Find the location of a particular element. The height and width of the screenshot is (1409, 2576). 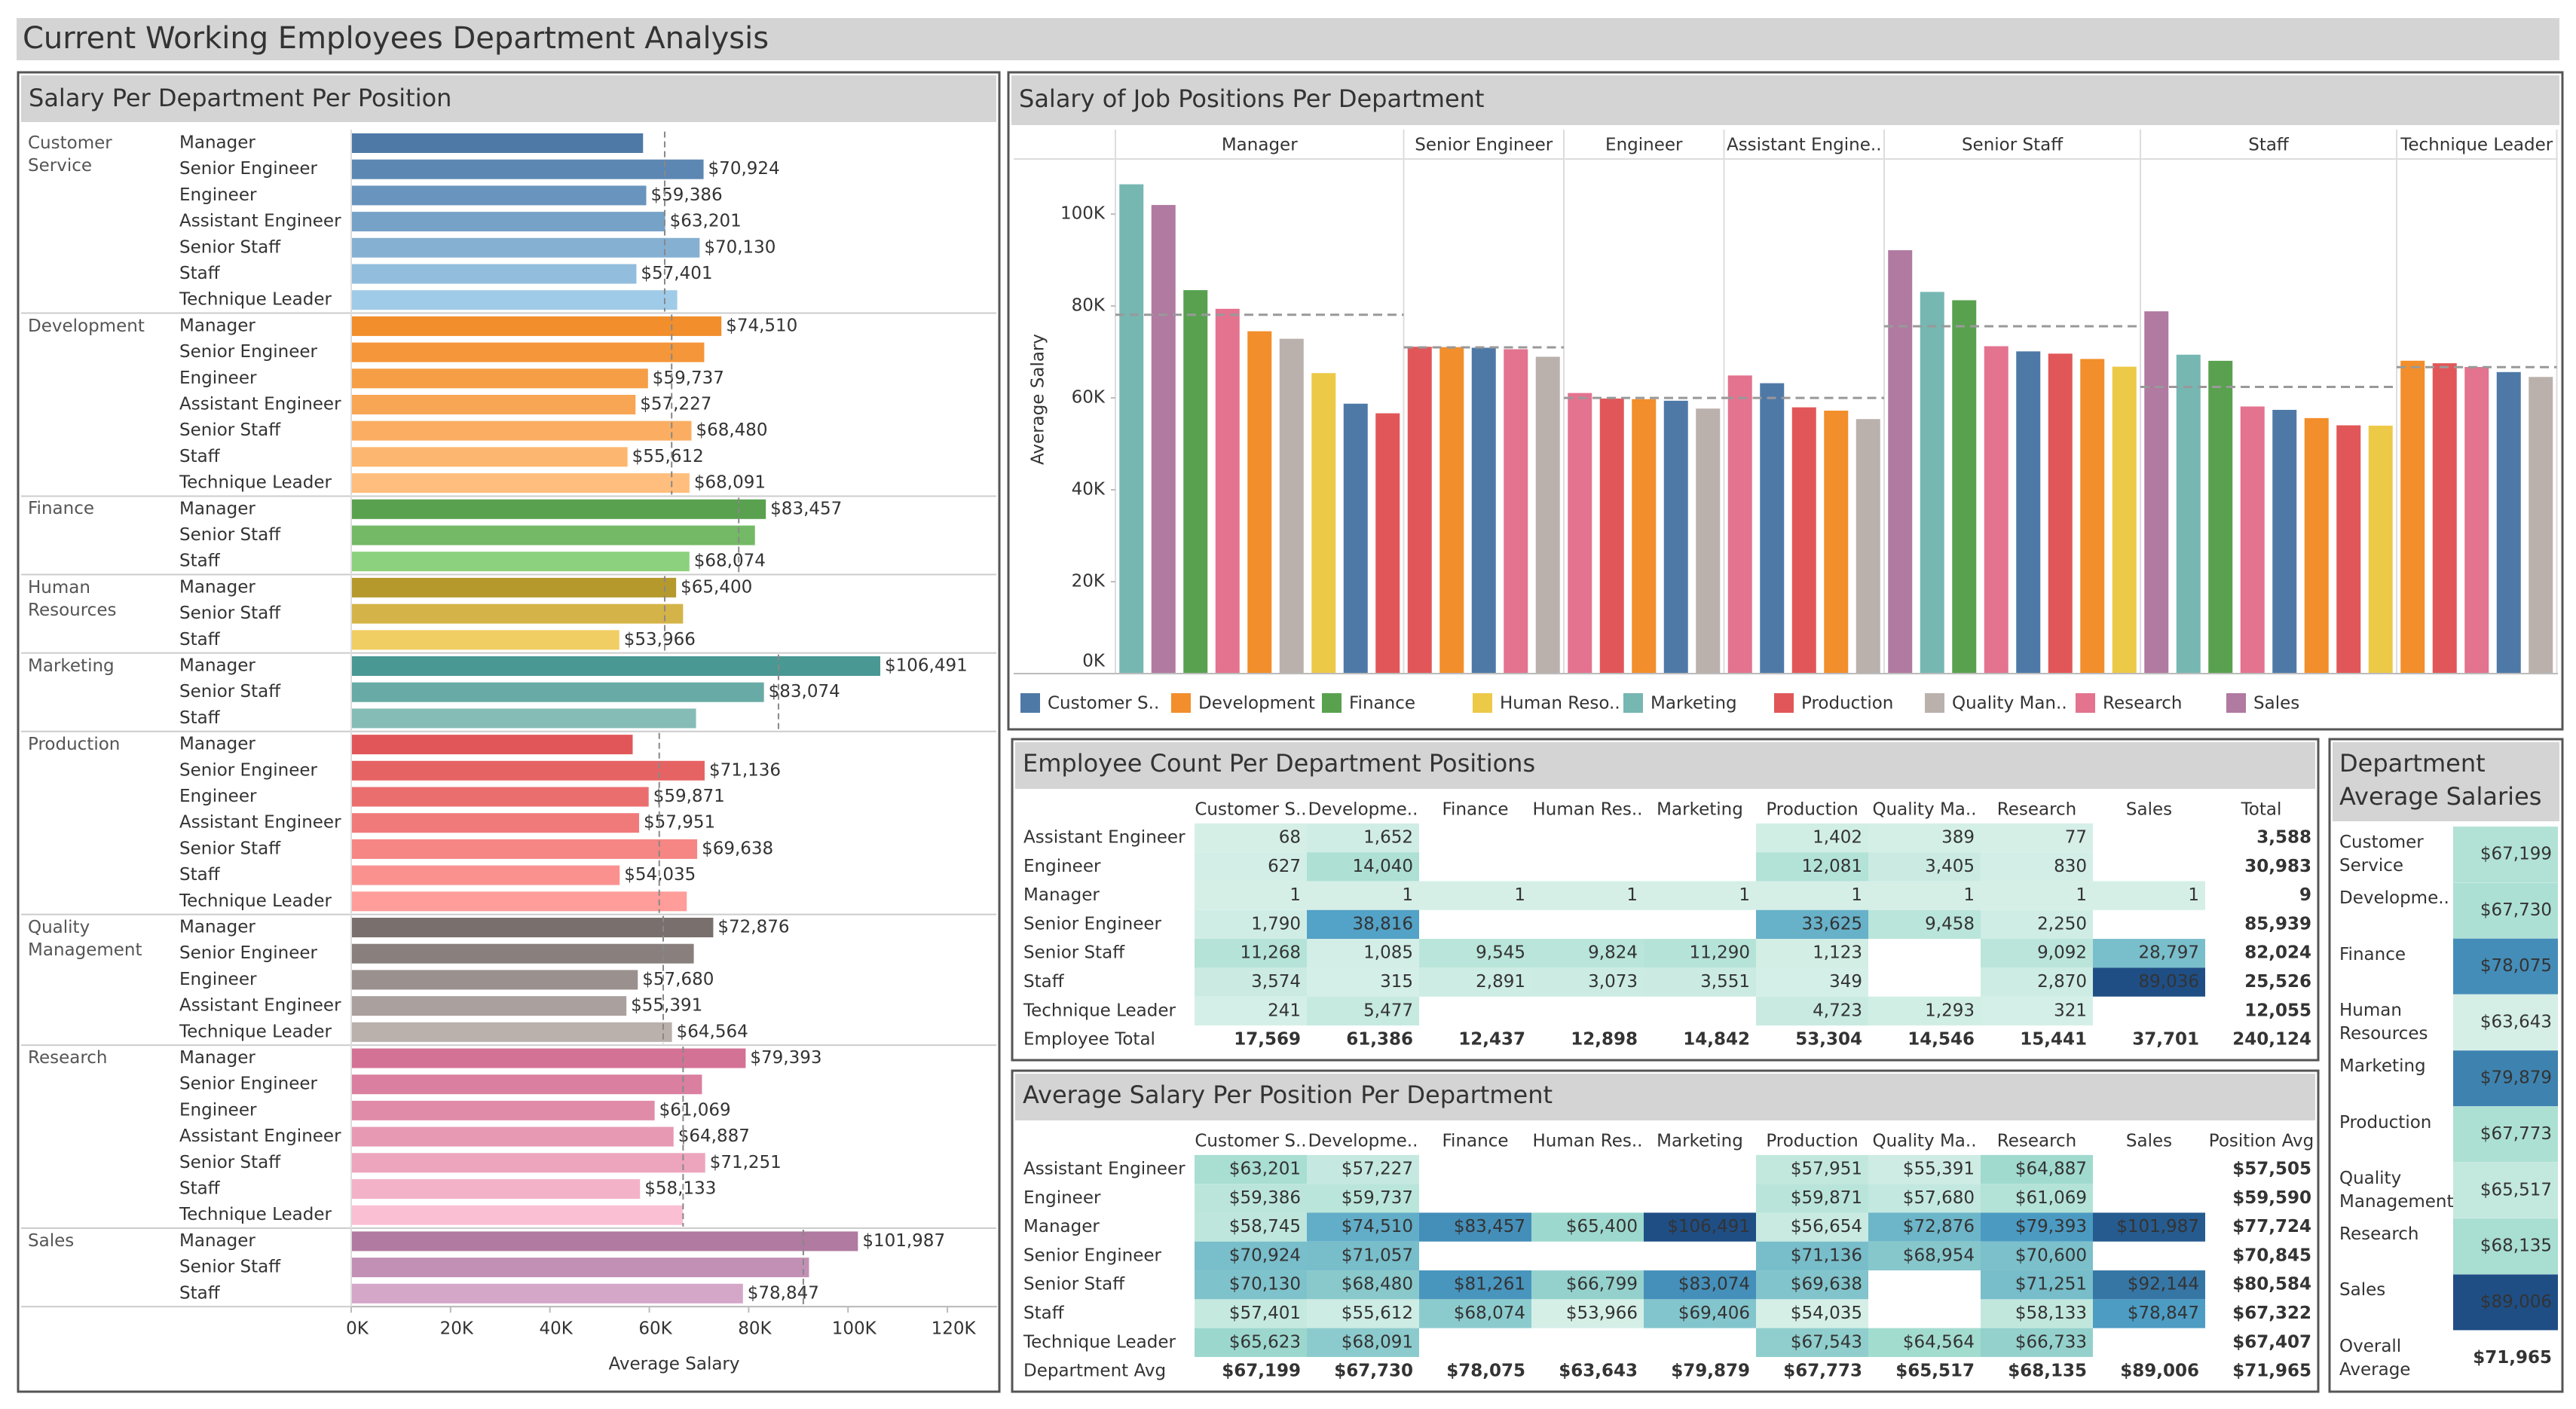

column-header: Production is located at coordinates (1812, 1141).